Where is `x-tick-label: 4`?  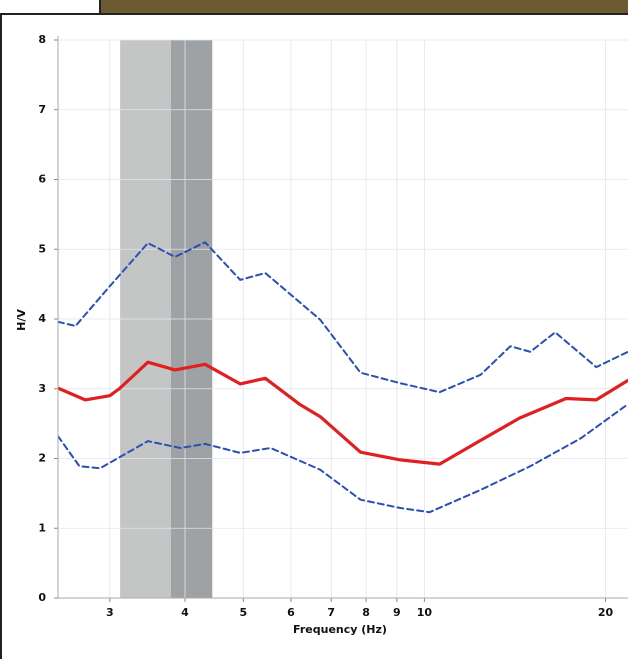 x-tick-label: 4 is located at coordinates (185, 612).